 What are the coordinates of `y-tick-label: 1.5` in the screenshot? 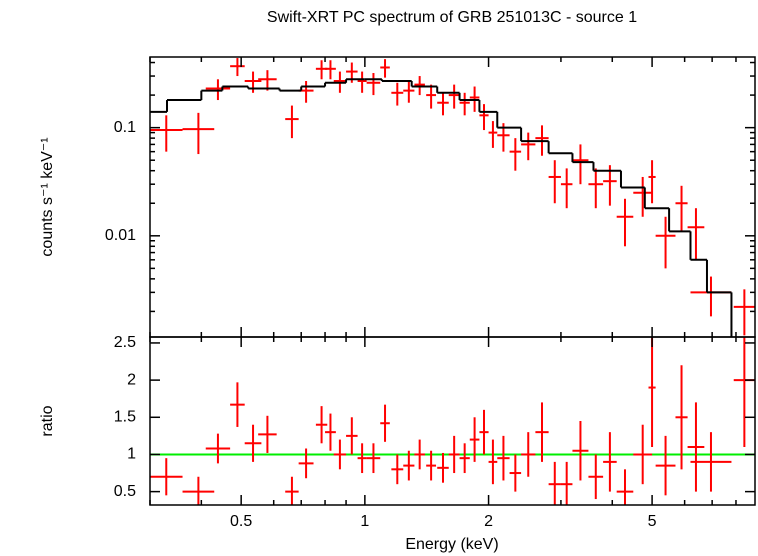 It's located at (125, 417).